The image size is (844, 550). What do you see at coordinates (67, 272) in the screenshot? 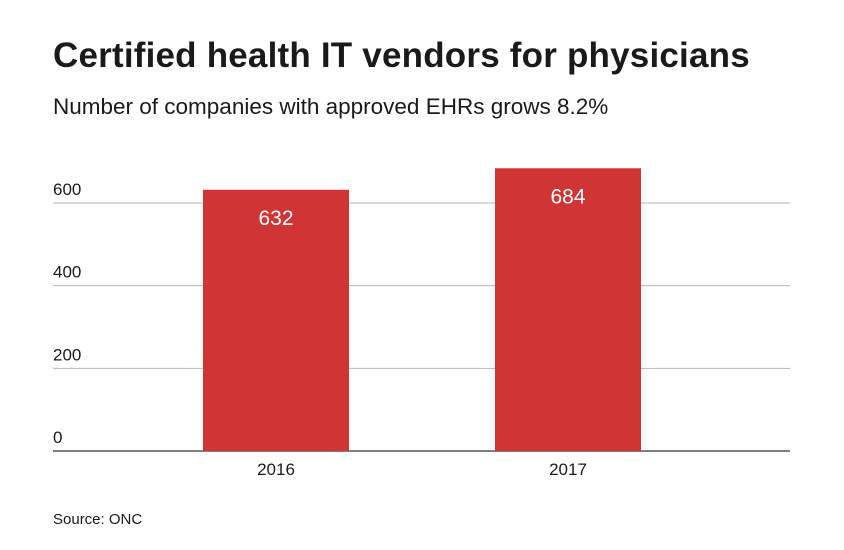
I see `y-tick-label: 400` at bounding box center [67, 272].